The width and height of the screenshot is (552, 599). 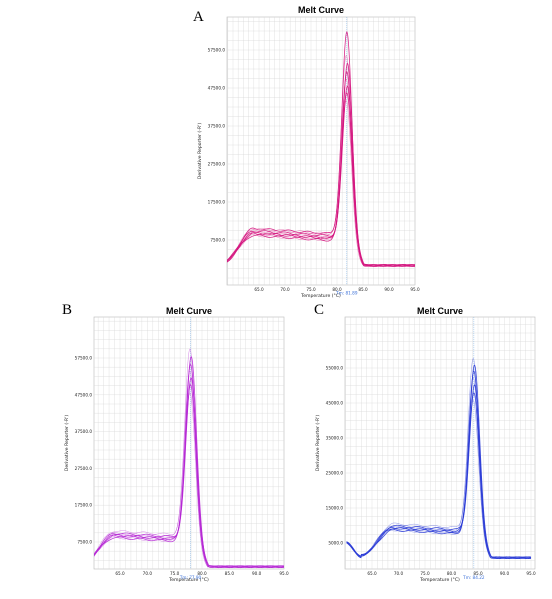 I want to click on panel-label-a: A, so click(x=198, y=17).